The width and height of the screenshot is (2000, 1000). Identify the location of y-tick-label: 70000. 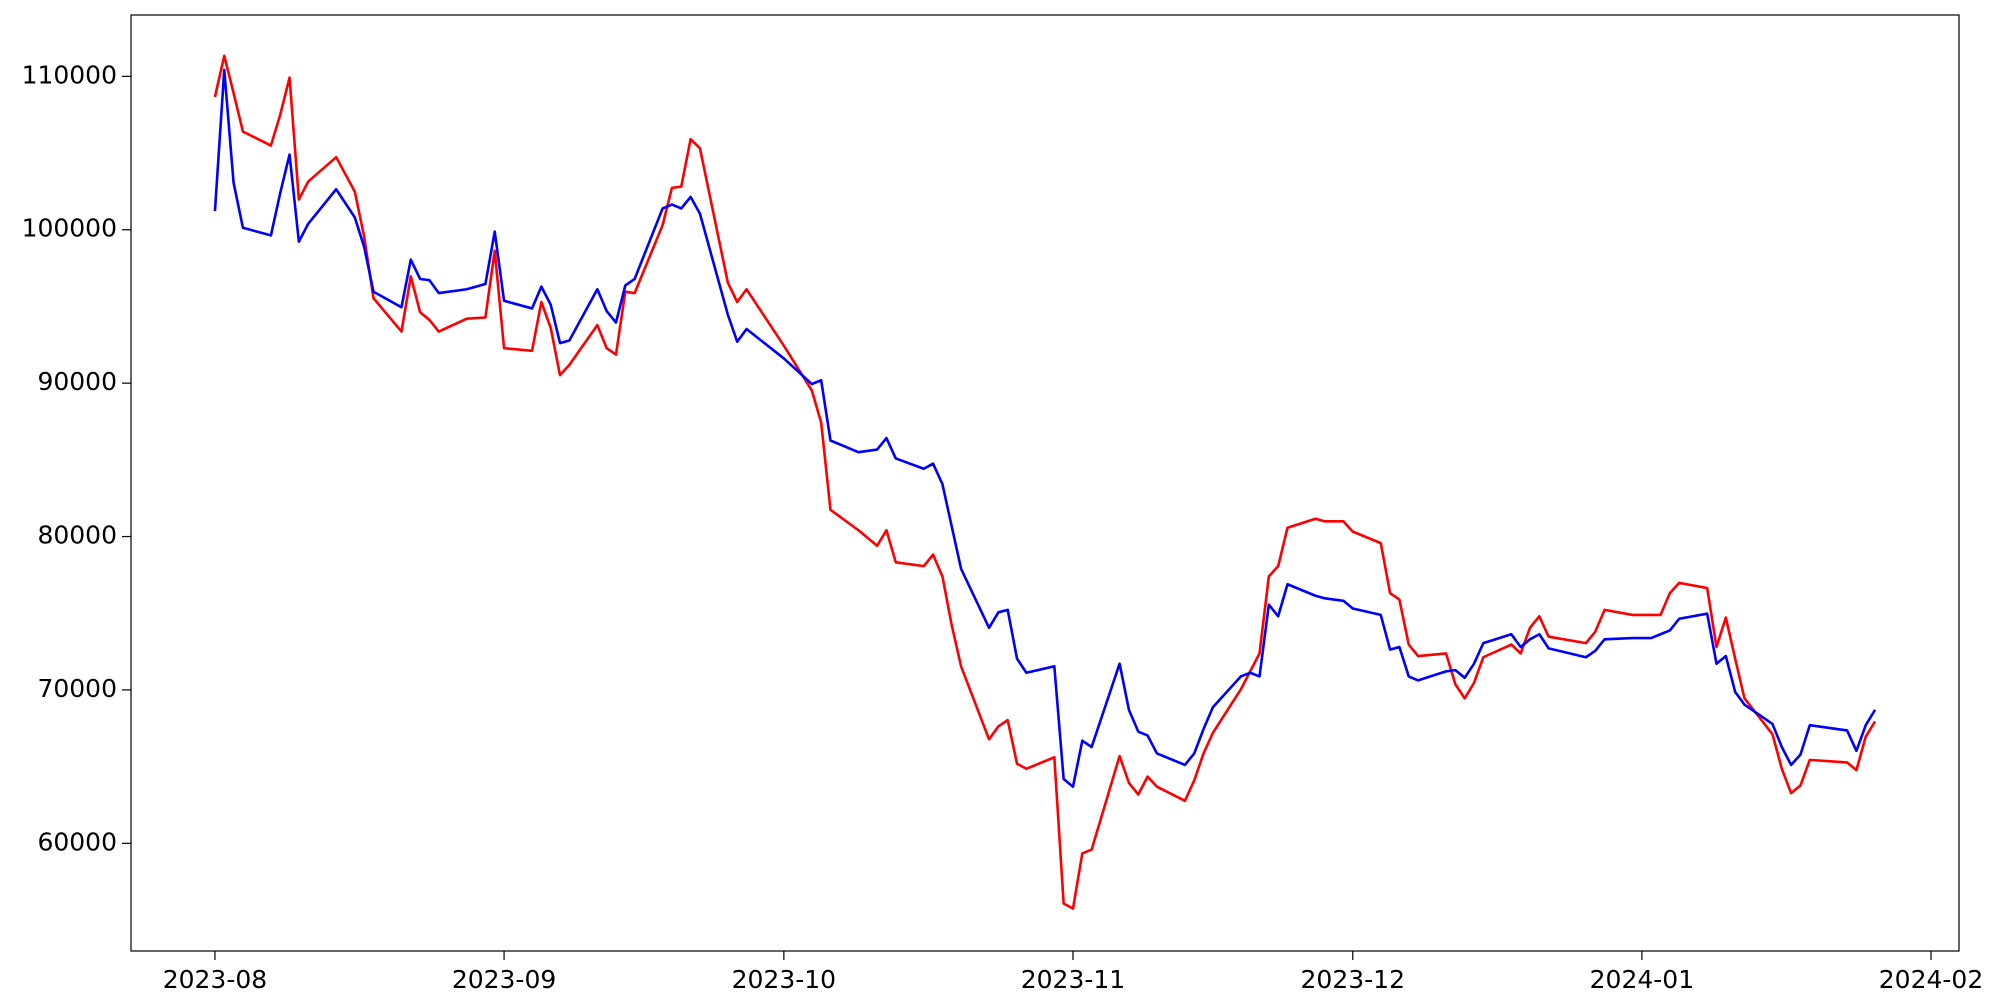
(77, 688).